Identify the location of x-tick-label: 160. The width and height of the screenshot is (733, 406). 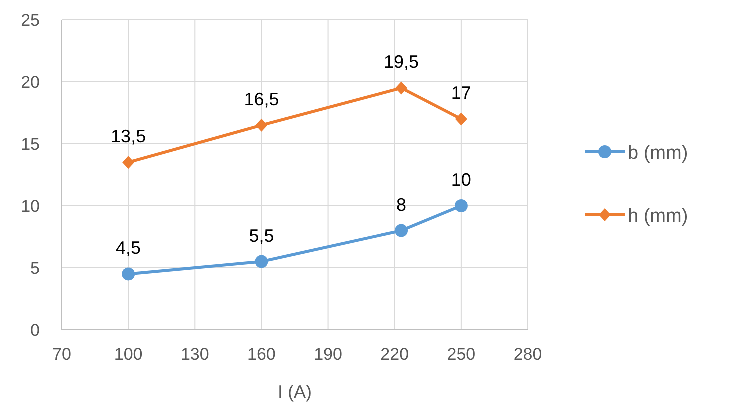
(262, 354).